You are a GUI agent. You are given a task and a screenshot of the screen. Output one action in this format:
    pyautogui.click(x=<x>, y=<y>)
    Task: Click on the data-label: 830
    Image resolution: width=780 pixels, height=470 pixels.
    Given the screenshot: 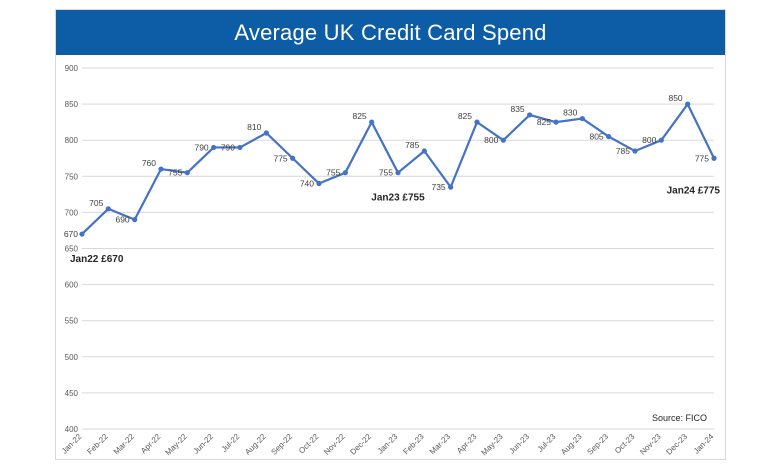 What is the action you would take?
    pyautogui.click(x=570, y=113)
    